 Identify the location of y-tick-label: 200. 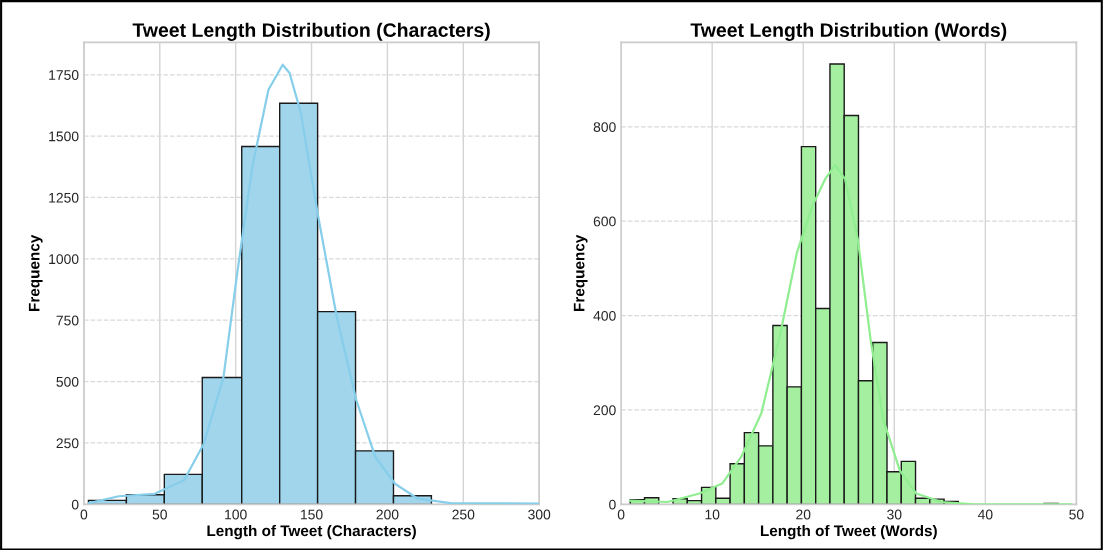
(604, 410).